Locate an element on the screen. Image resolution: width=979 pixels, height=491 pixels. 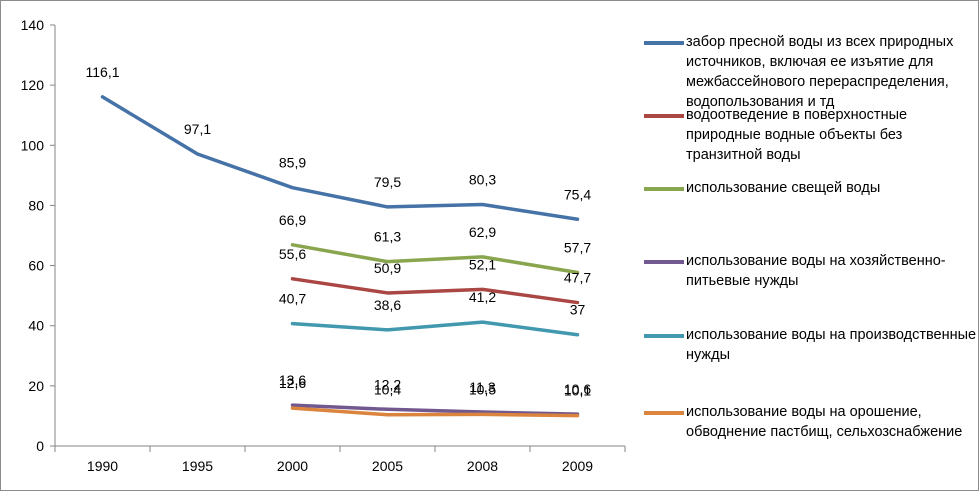
data-label: 10,6 is located at coordinates (577, 389).